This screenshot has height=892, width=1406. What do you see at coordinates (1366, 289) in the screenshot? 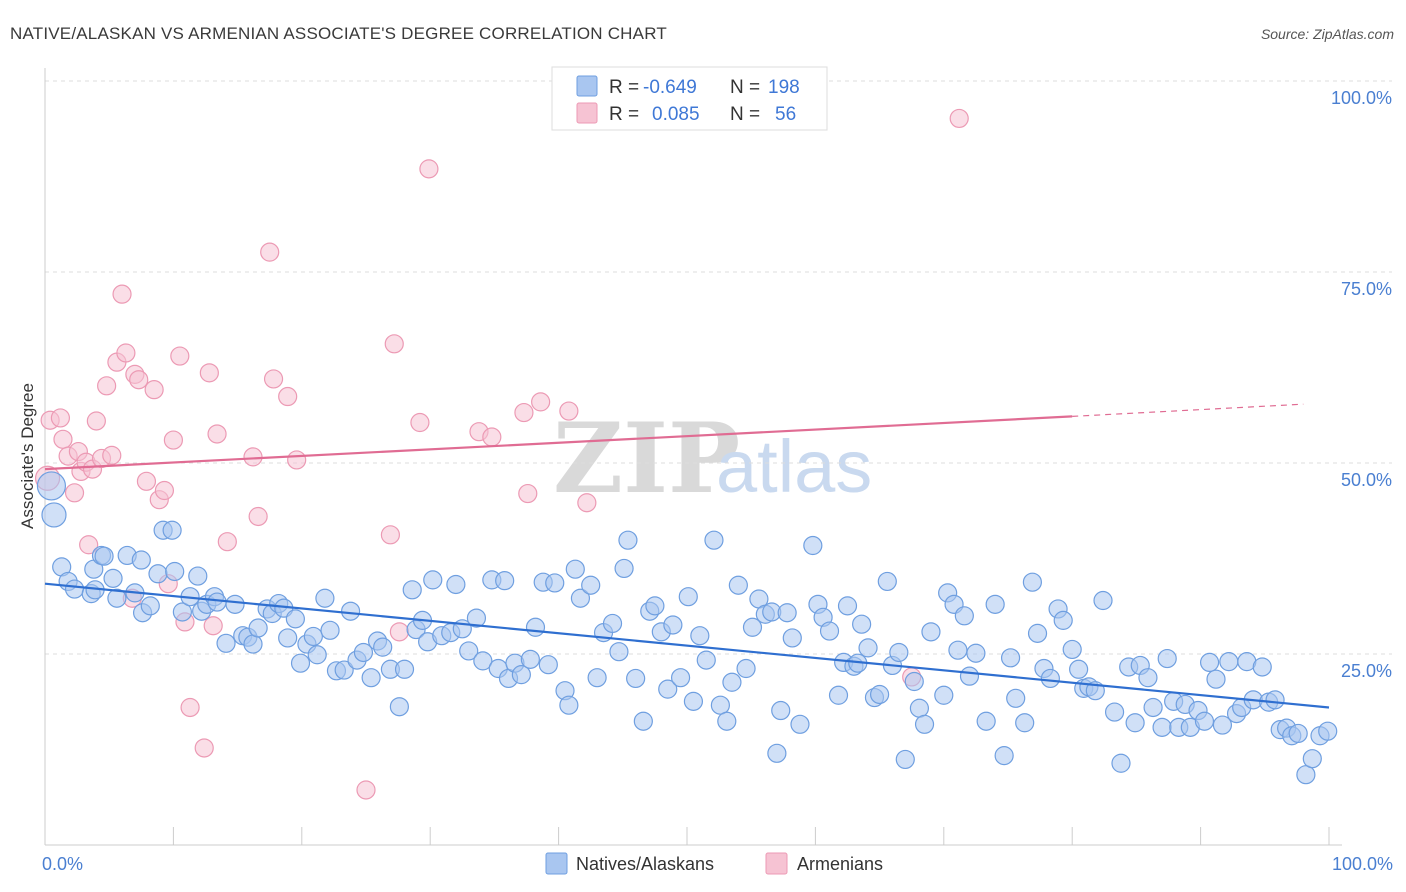
I see `y-tick-label-75: 75.0%` at bounding box center [1366, 289].